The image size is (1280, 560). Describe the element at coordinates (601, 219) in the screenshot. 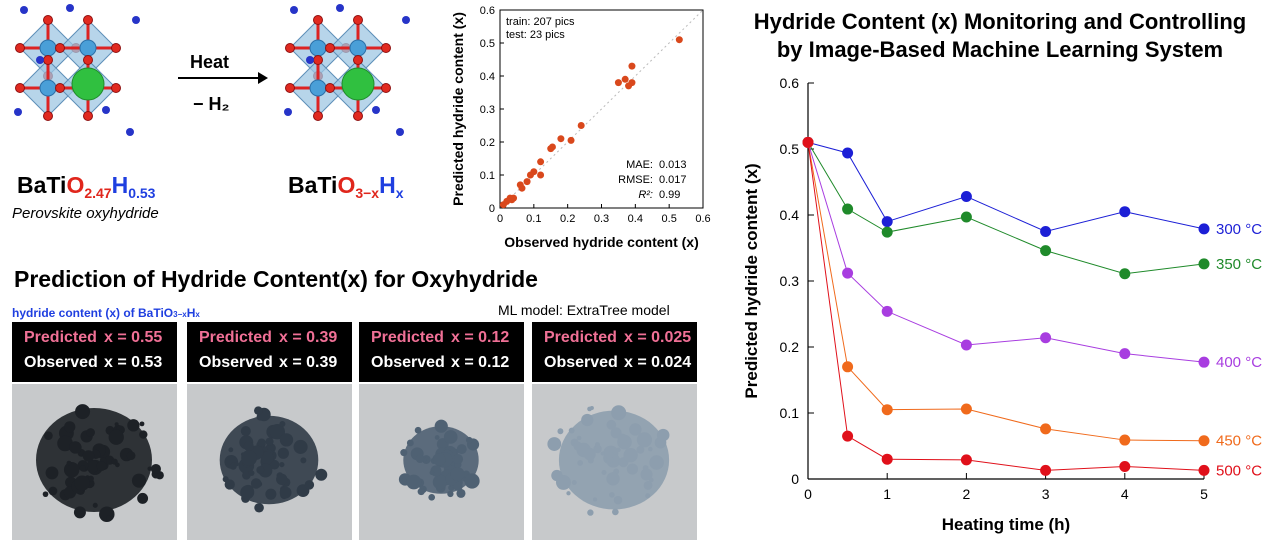

I see `x-tick-label: 0.3` at that location.